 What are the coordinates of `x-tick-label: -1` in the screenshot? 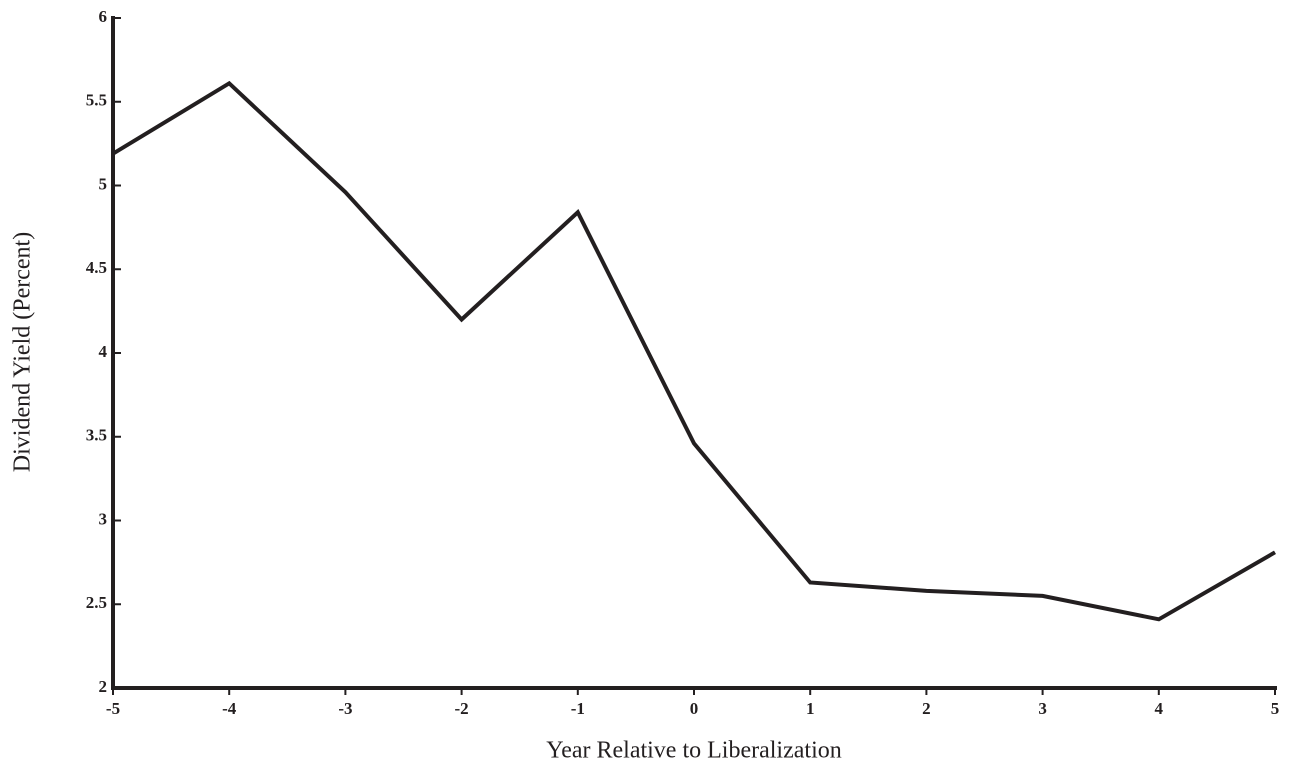 It's located at (578, 708).